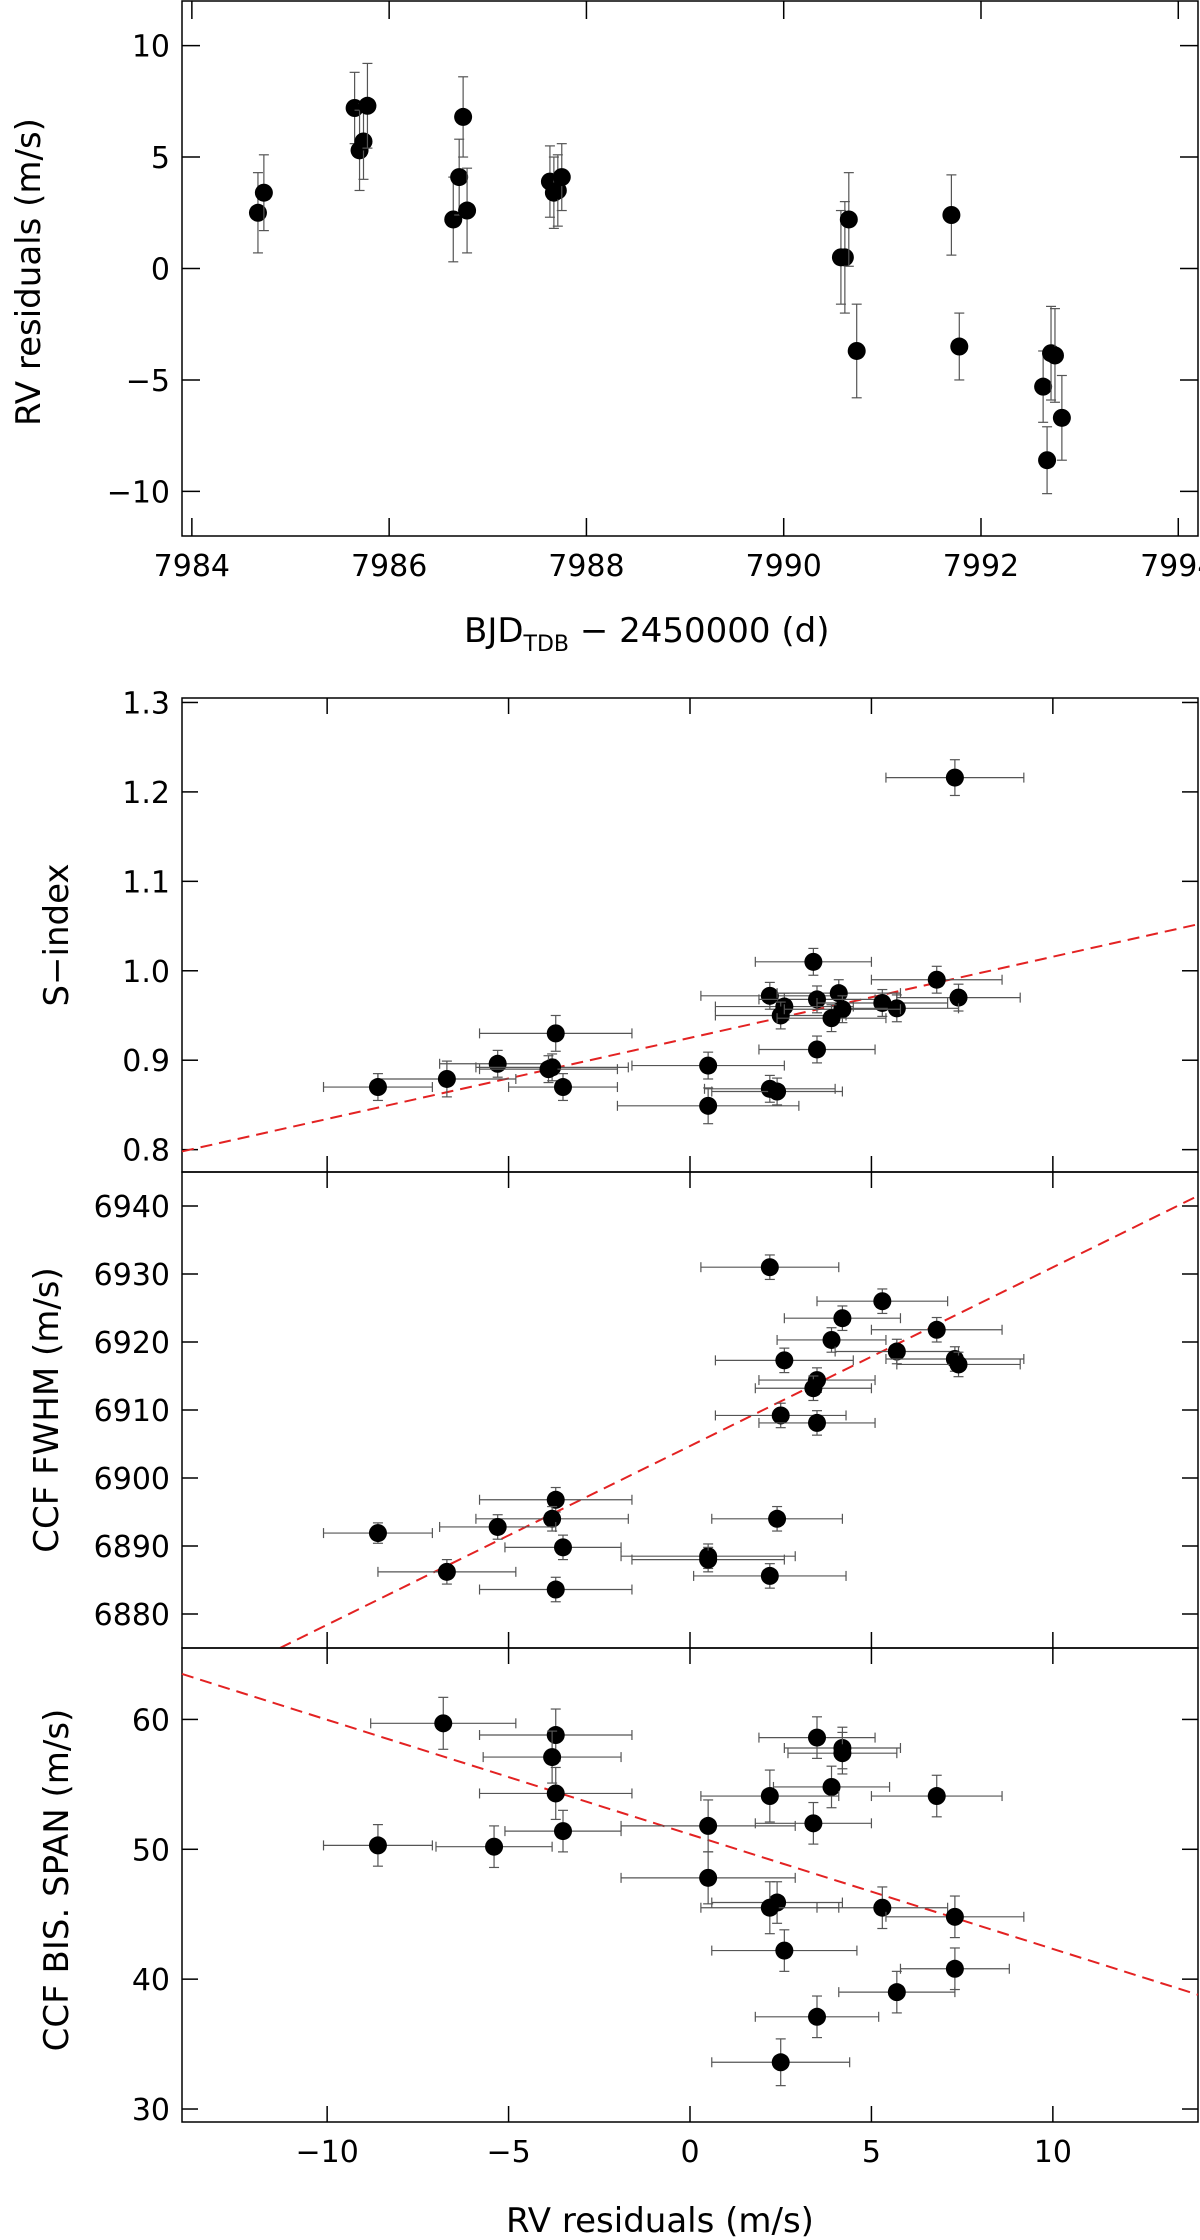  I want to click on y-tick-label: 1.2, so click(146, 793).